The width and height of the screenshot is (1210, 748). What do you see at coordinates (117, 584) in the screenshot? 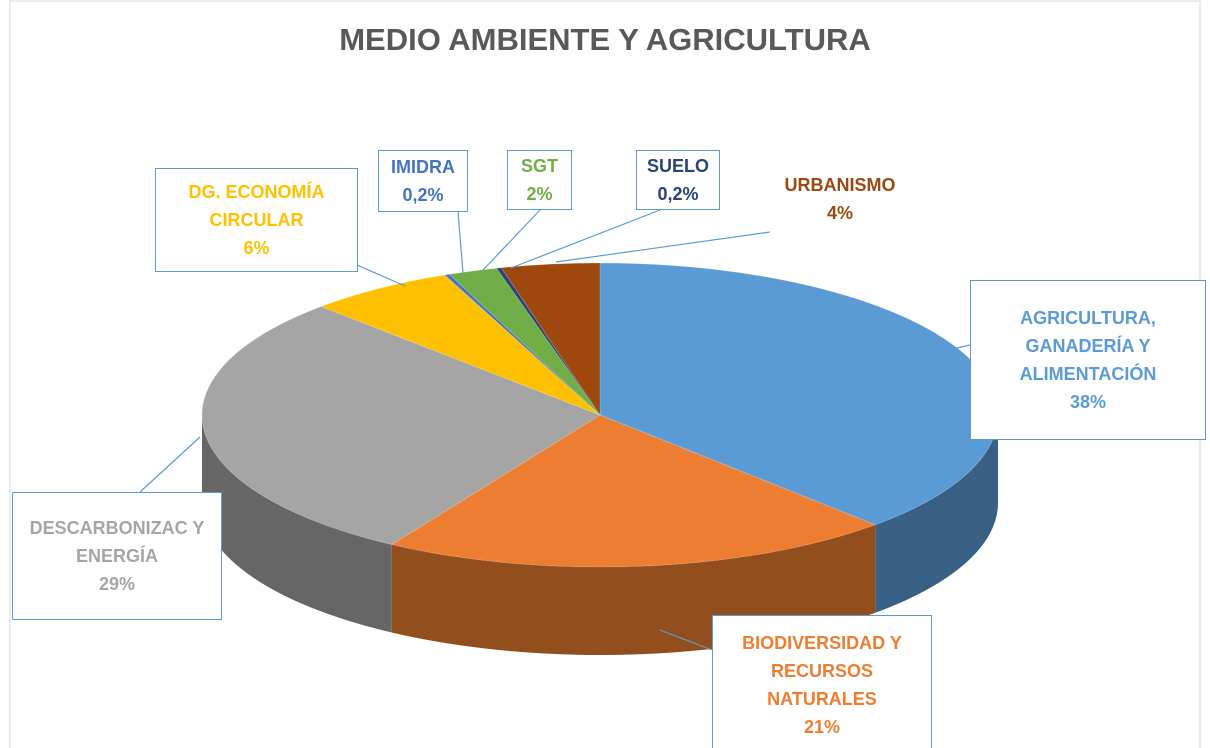
I see `value-label: 29%` at bounding box center [117, 584].